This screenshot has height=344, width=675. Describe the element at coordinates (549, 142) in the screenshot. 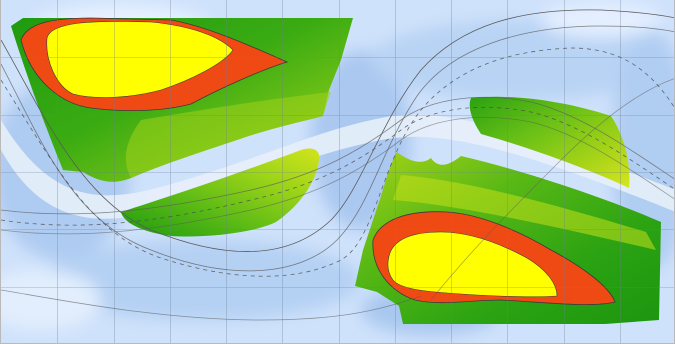

I see `region-upper-right` at that location.